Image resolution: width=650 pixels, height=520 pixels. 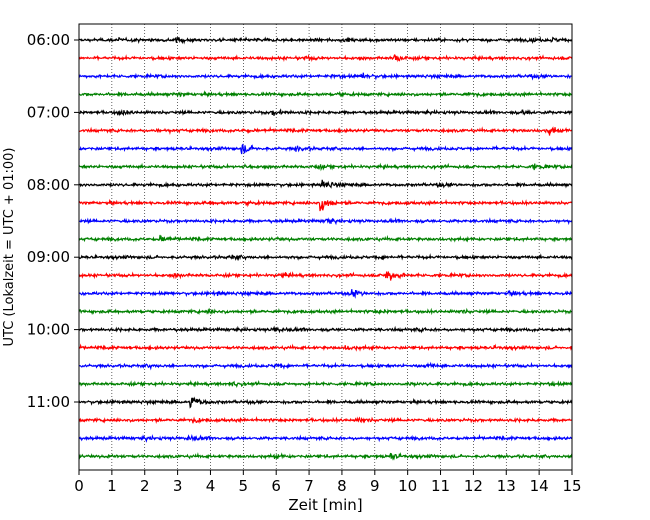 What do you see at coordinates (342, 486) in the screenshot?
I see `x-tick-label: 8` at bounding box center [342, 486].